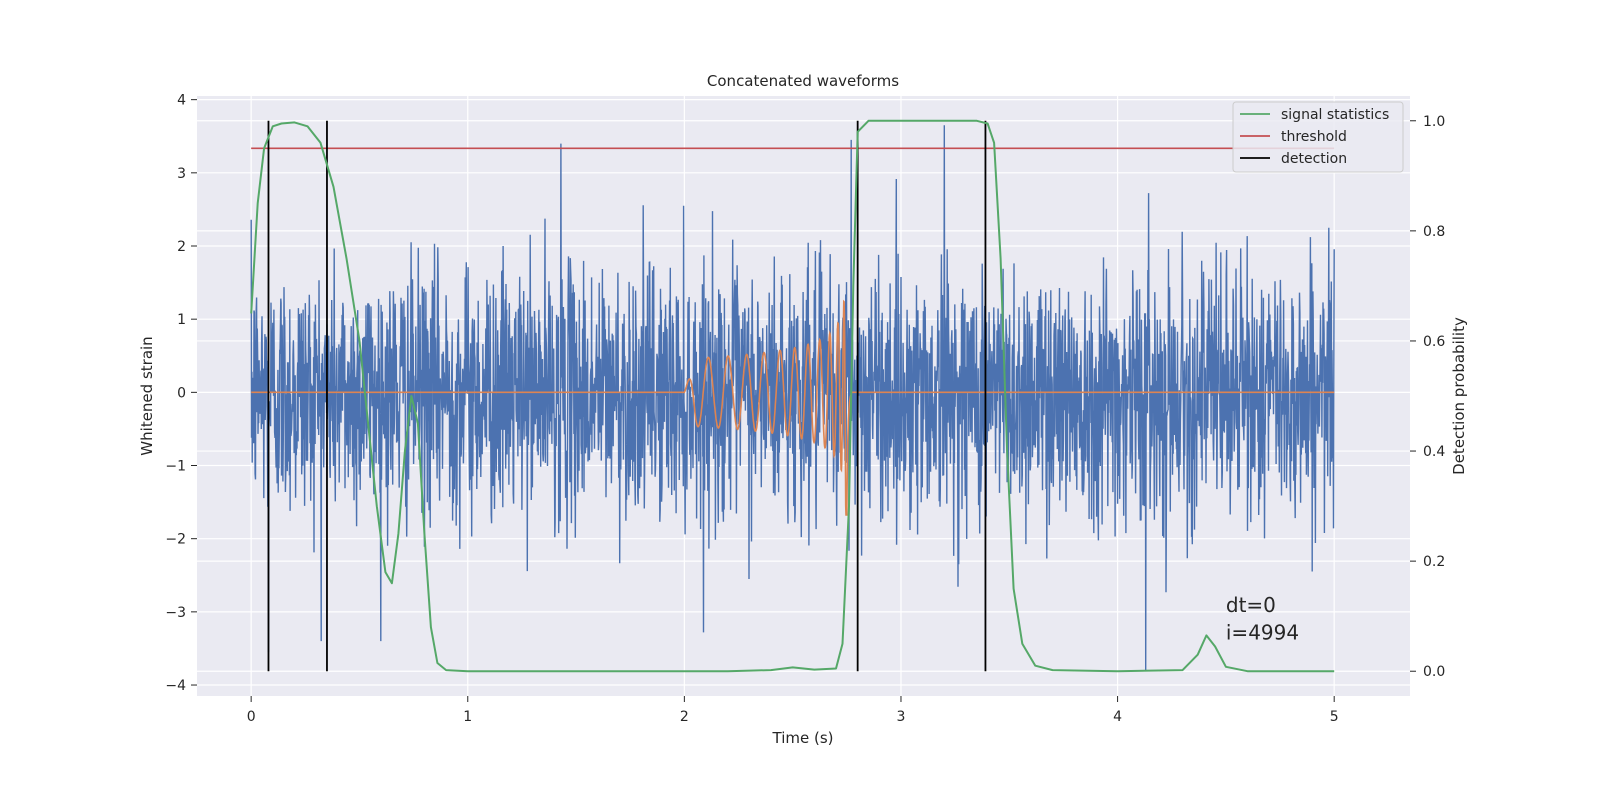 This screenshot has height=804, width=1600. What do you see at coordinates (1434, 342) in the screenshot?
I see `y-right-tick-label: 0.6` at bounding box center [1434, 342].